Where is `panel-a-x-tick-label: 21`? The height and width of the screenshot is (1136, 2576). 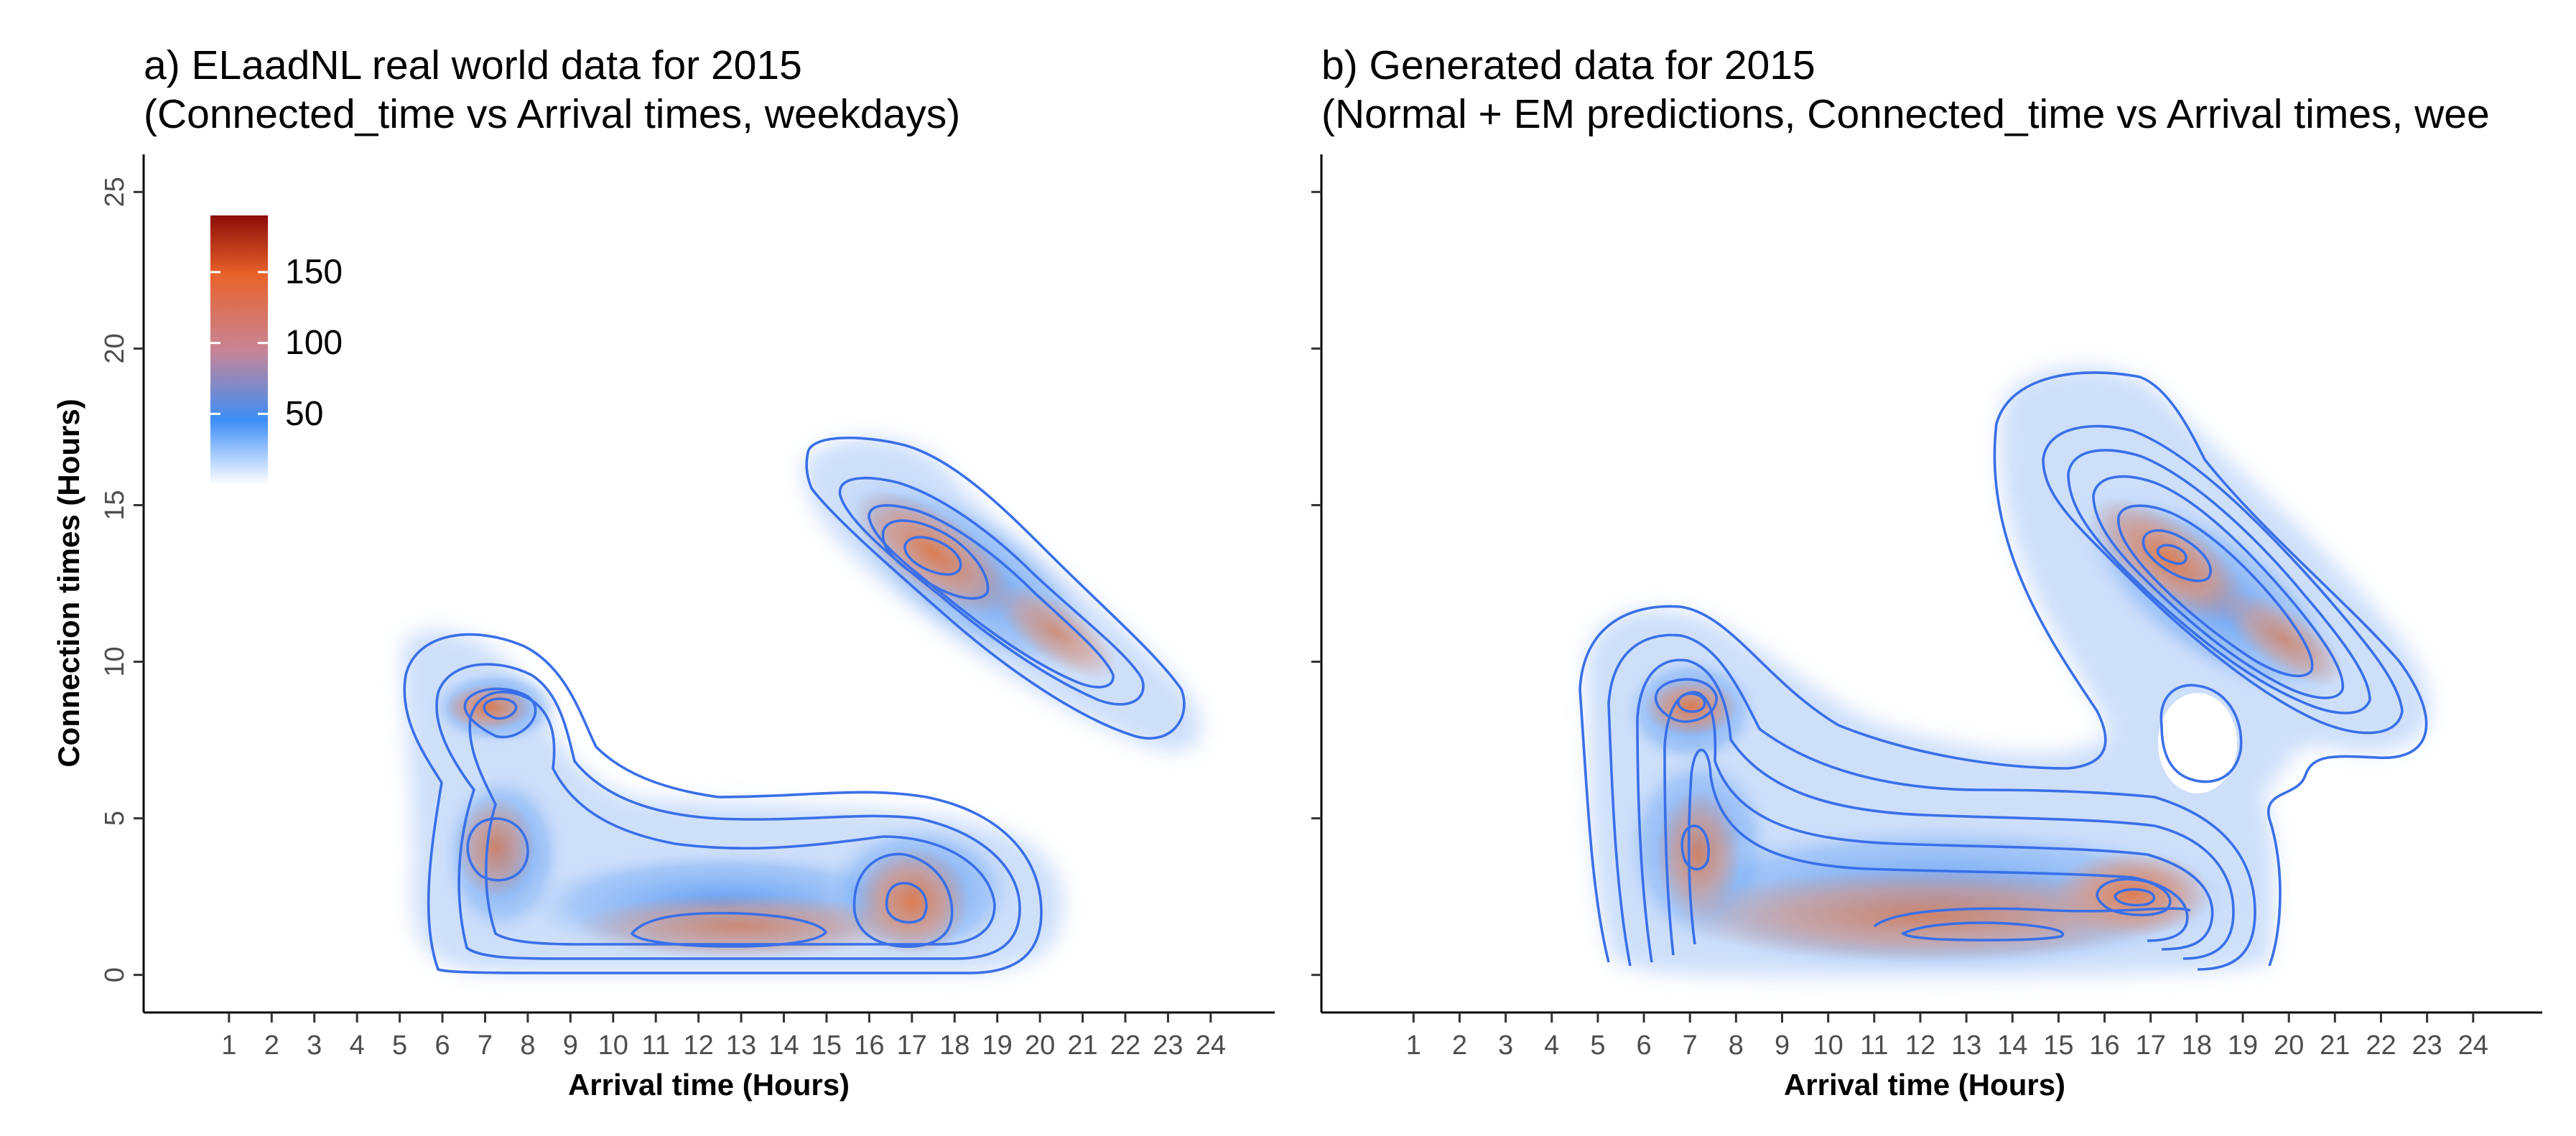
panel-a-x-tick-label: 21 is located at coordinates (1082, 1045).